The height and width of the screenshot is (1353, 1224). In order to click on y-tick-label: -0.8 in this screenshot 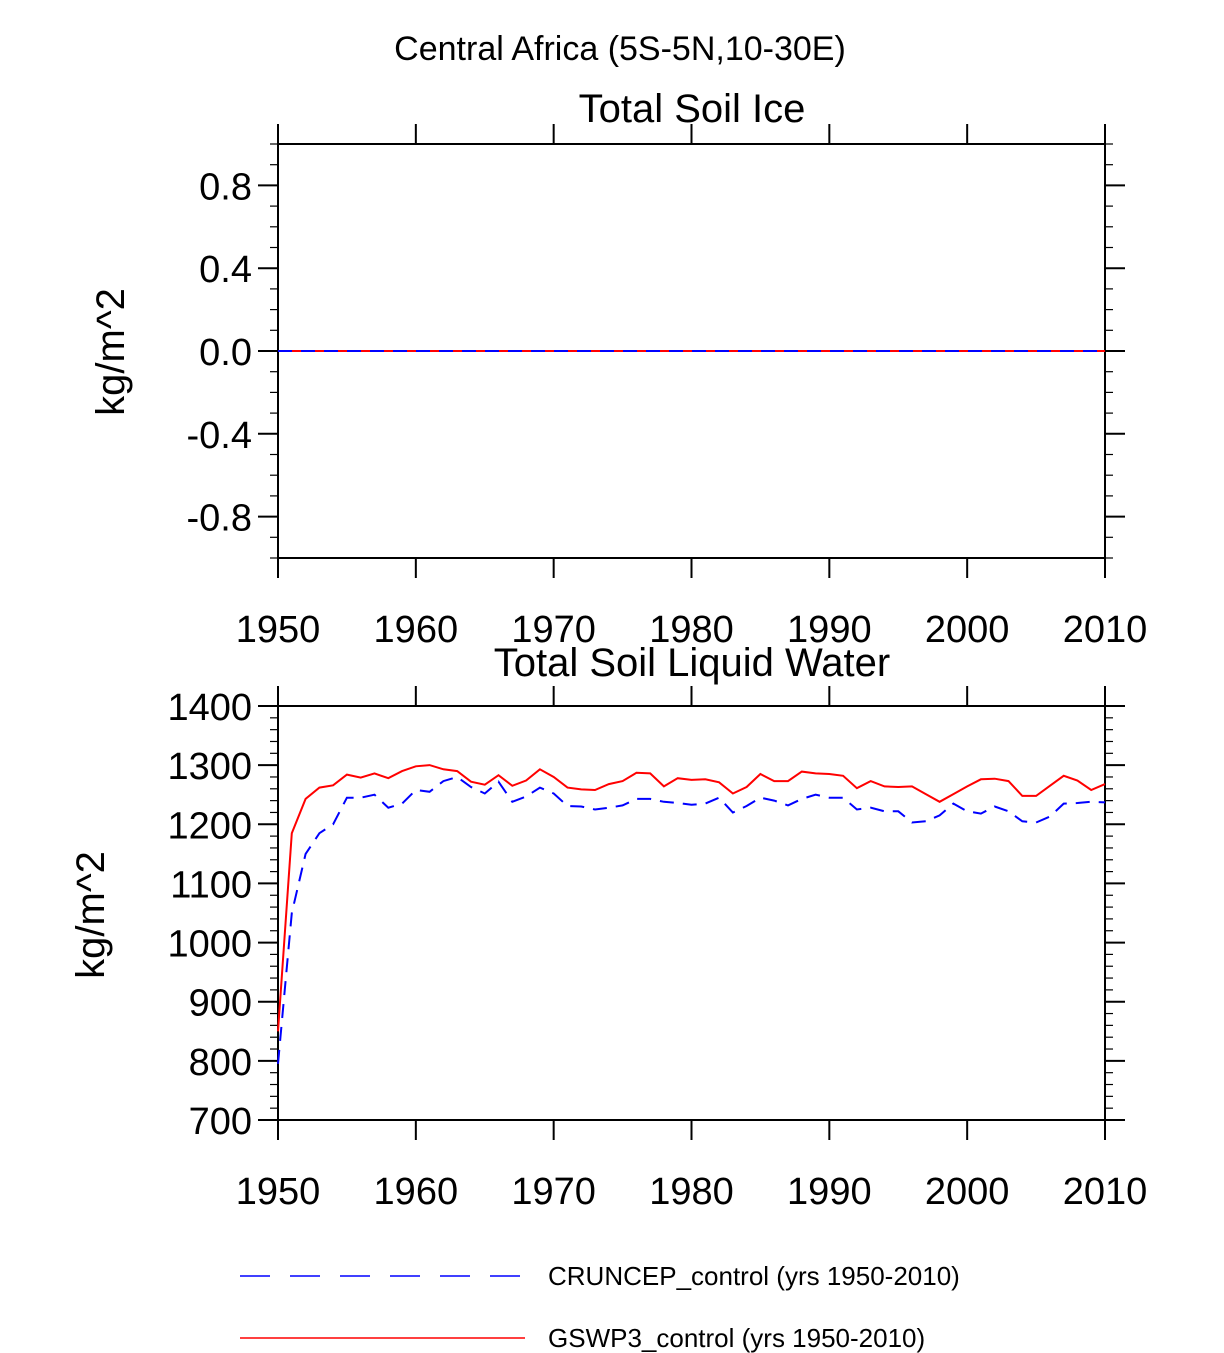, I will do `click(219, 519)`.